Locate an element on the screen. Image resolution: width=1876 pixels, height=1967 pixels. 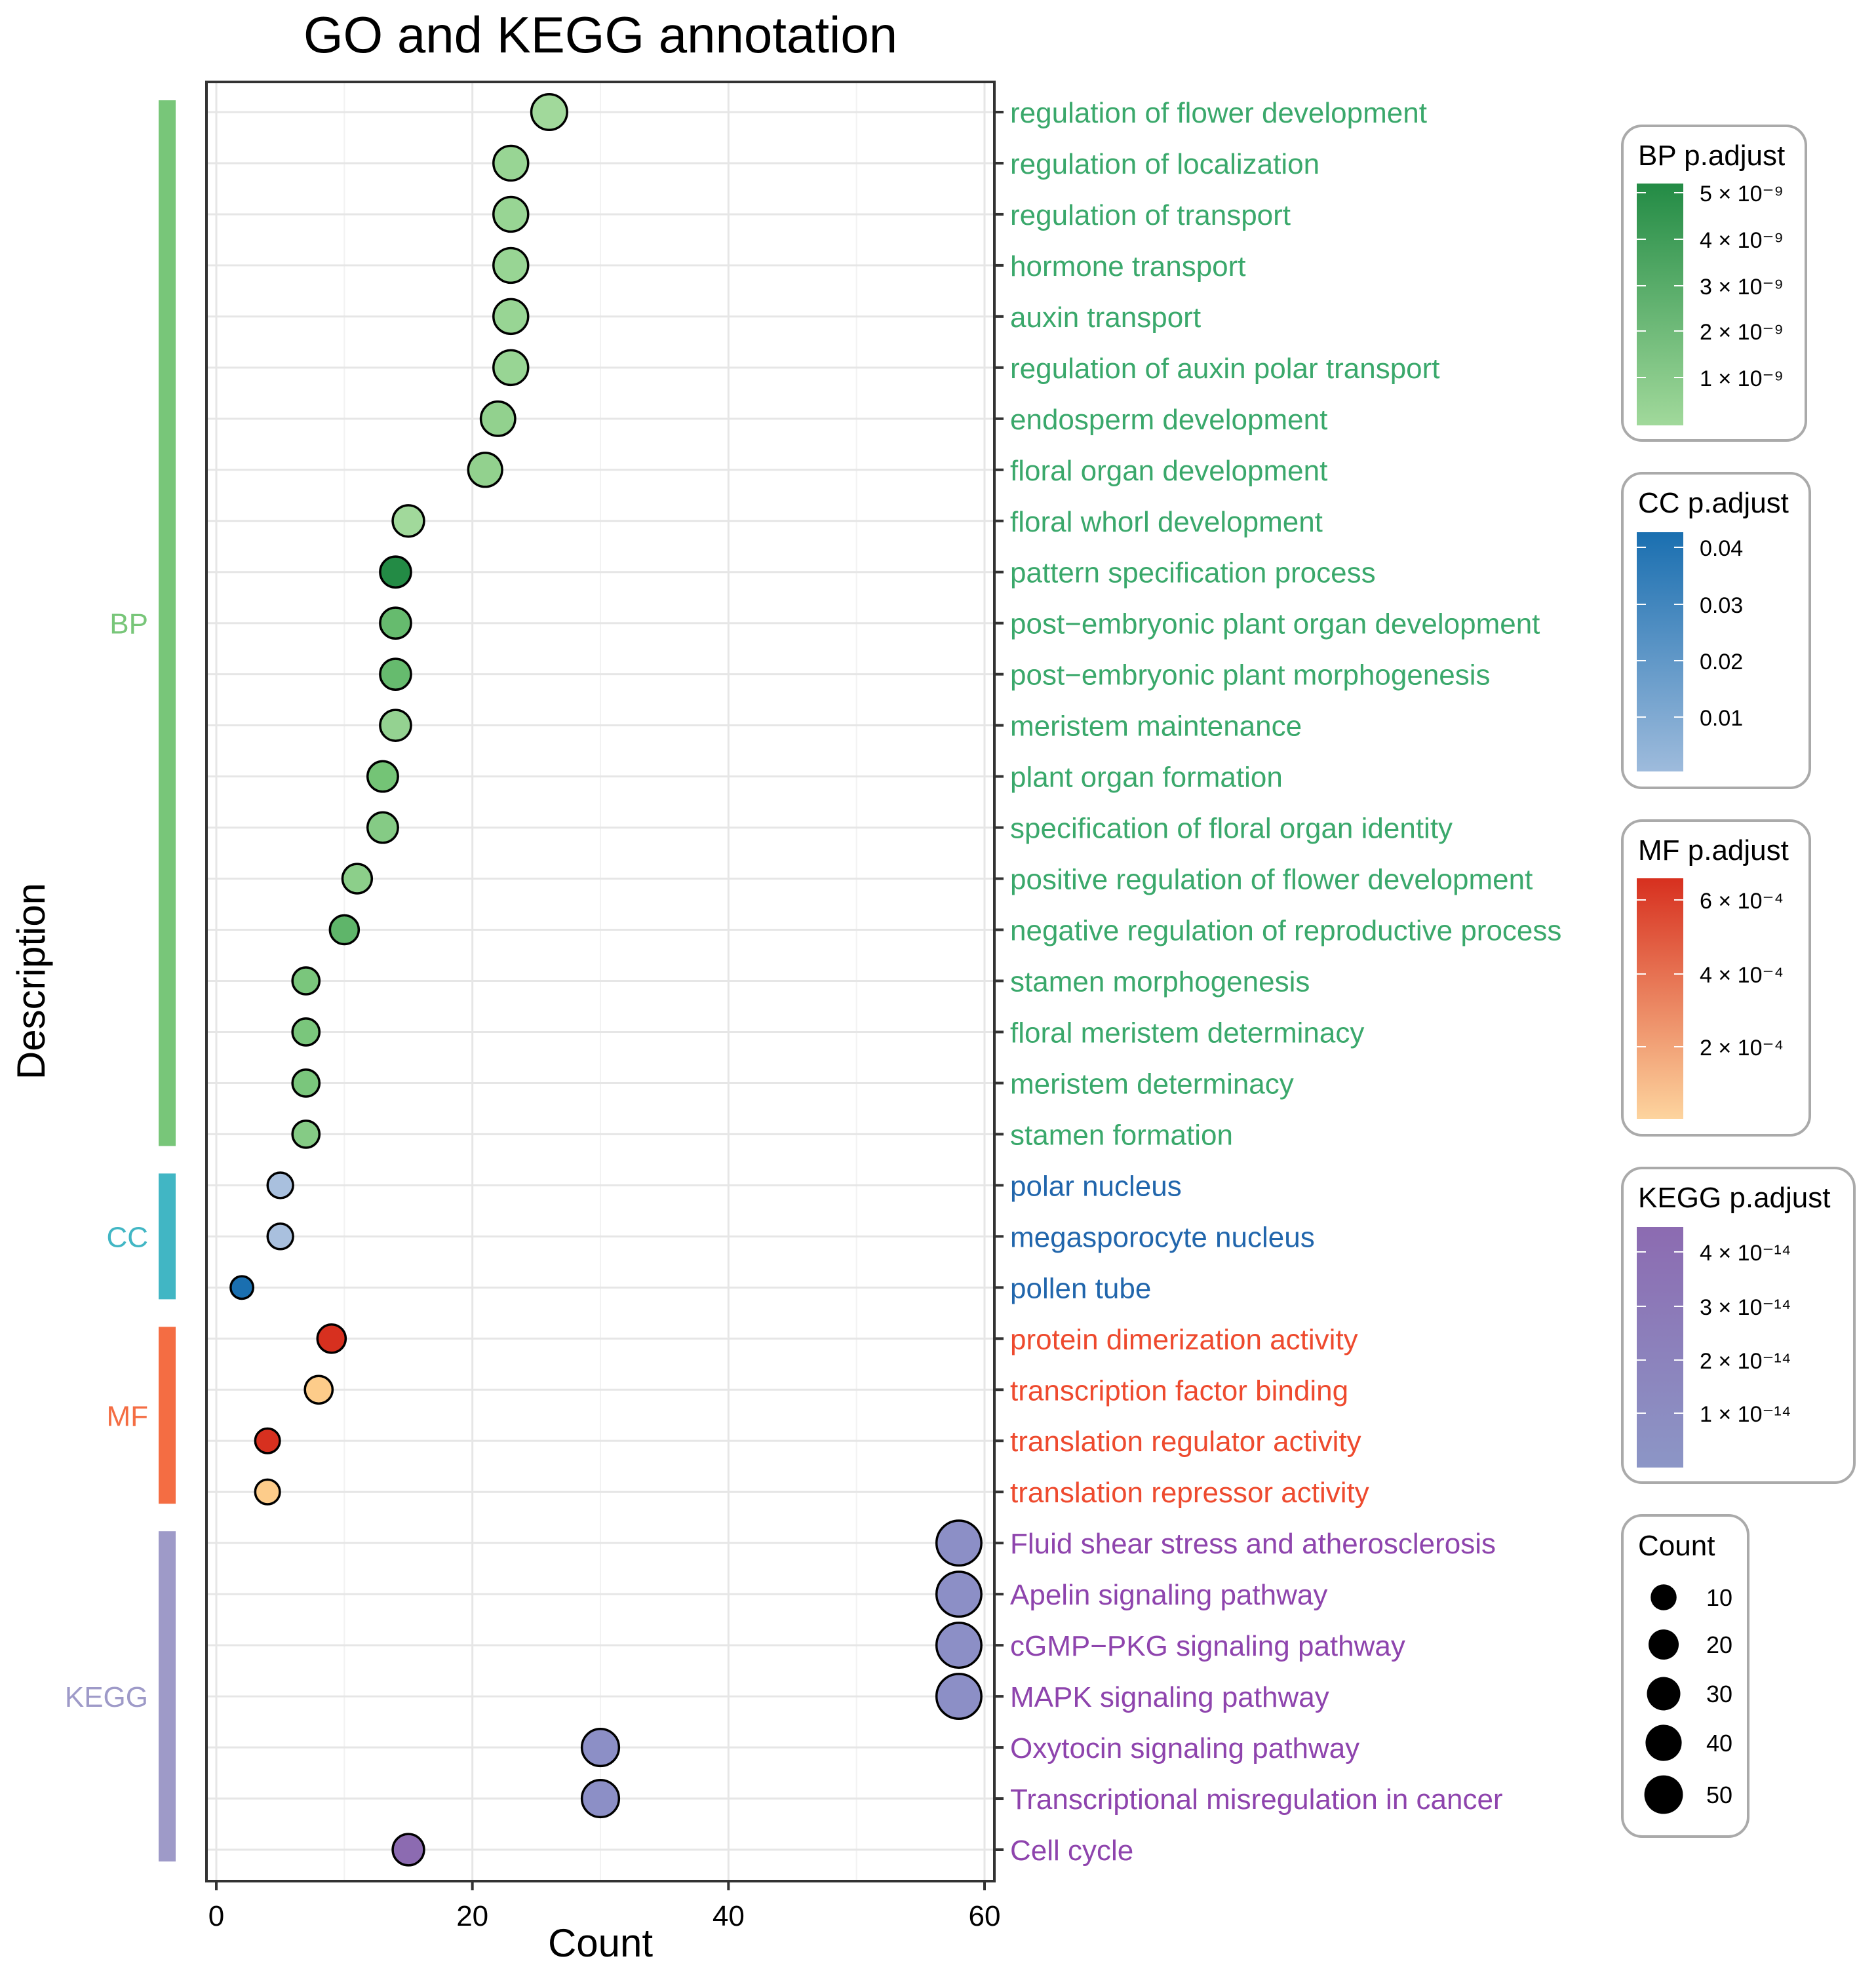
y-tick-label: regulation of localization is located at coordinates (1164, 164).